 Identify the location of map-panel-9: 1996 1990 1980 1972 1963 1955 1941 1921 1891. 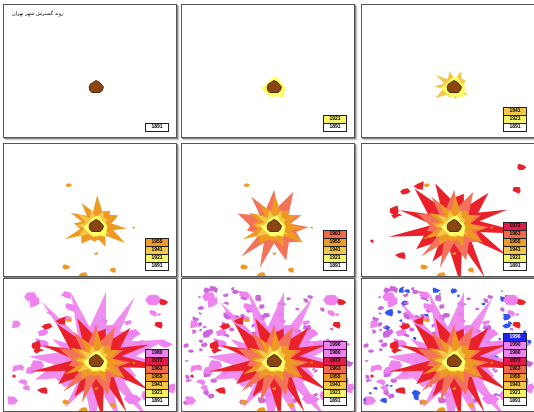
(447, 345).